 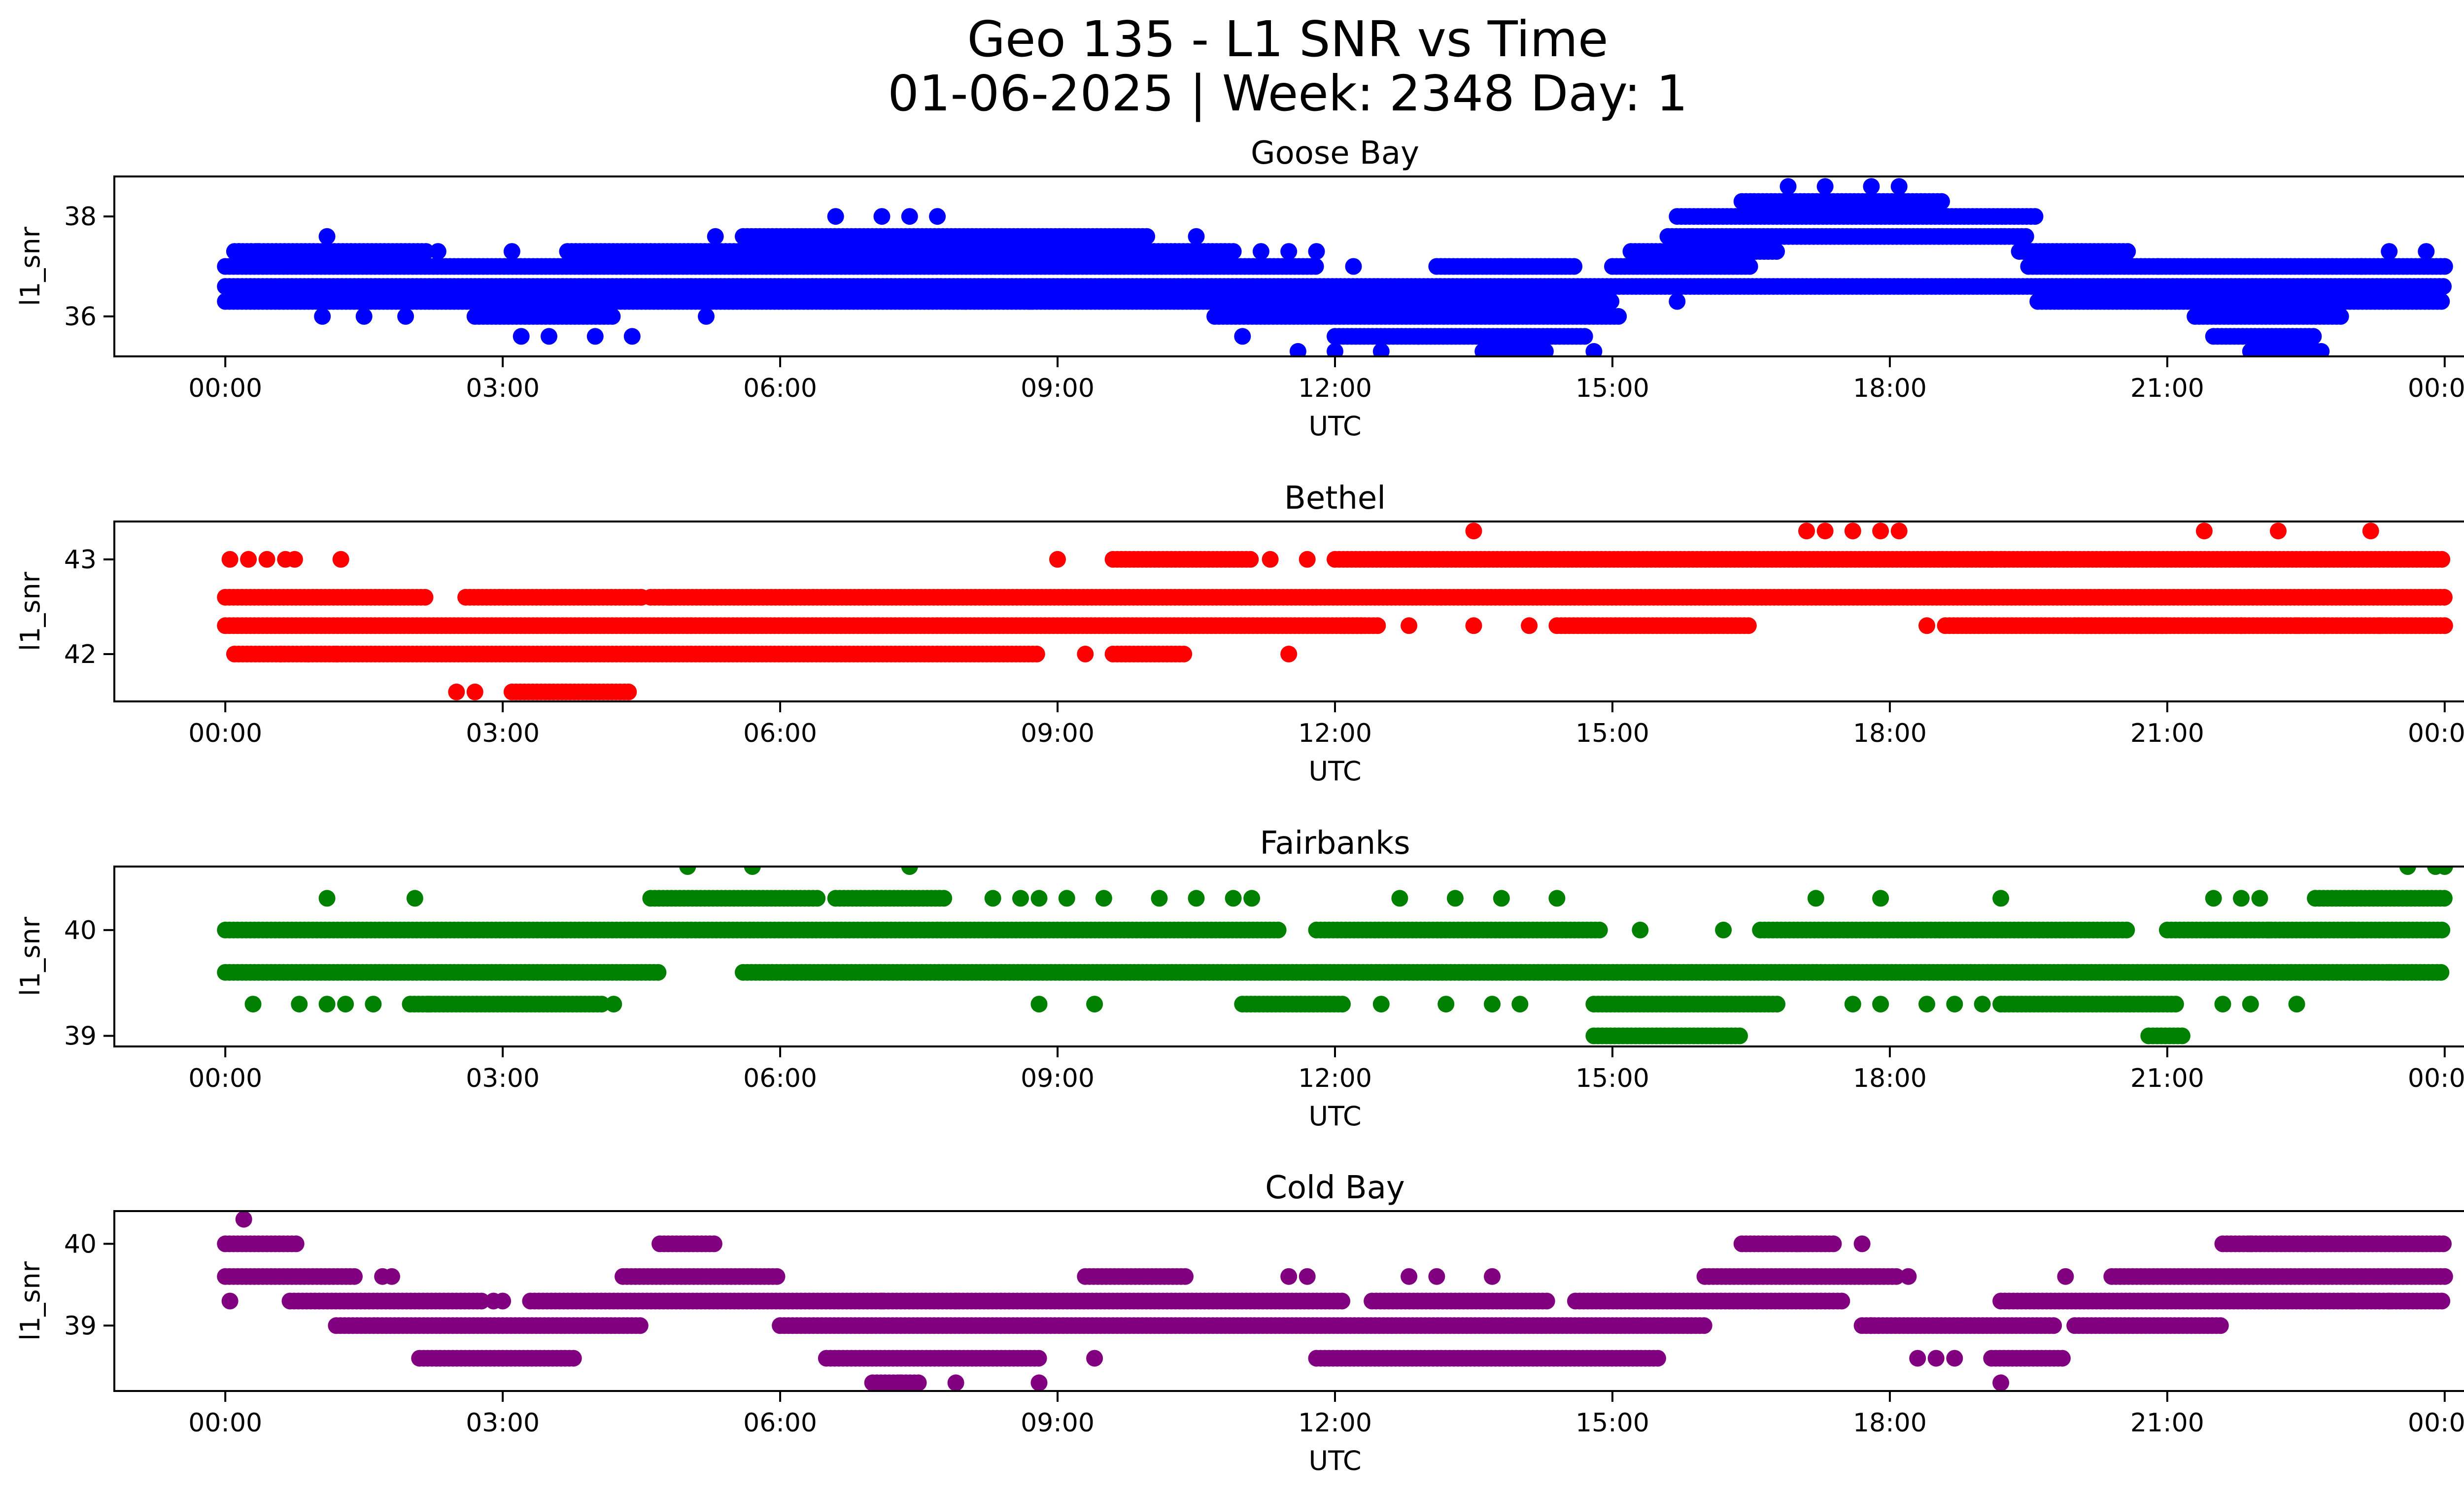 What do you see at coordinates (80, 560) in the screenshot?
I see `y-tick-label: 43` at bounding box center [80, 560].